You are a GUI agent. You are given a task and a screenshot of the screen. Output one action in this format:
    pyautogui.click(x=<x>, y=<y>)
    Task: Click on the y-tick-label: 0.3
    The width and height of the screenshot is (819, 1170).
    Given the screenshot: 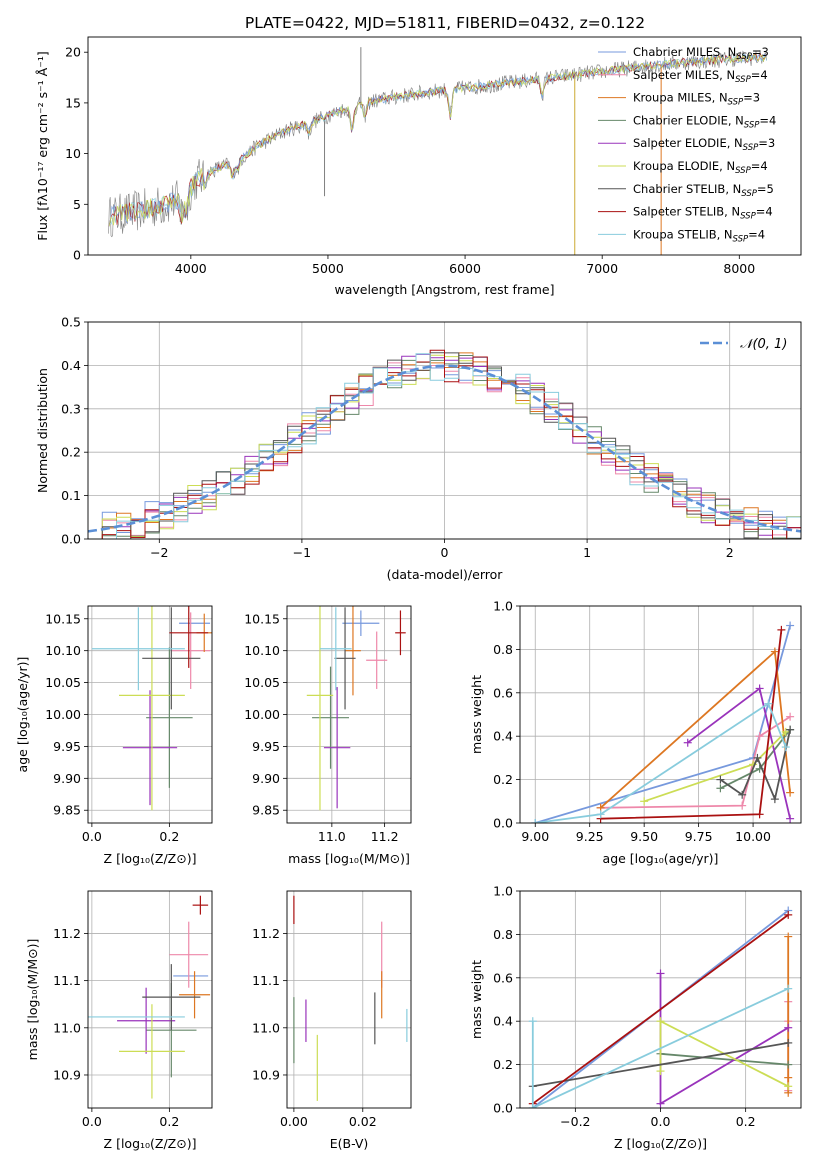 What is the action you would take?
    pyautogui.click(x=71, y=408)
    